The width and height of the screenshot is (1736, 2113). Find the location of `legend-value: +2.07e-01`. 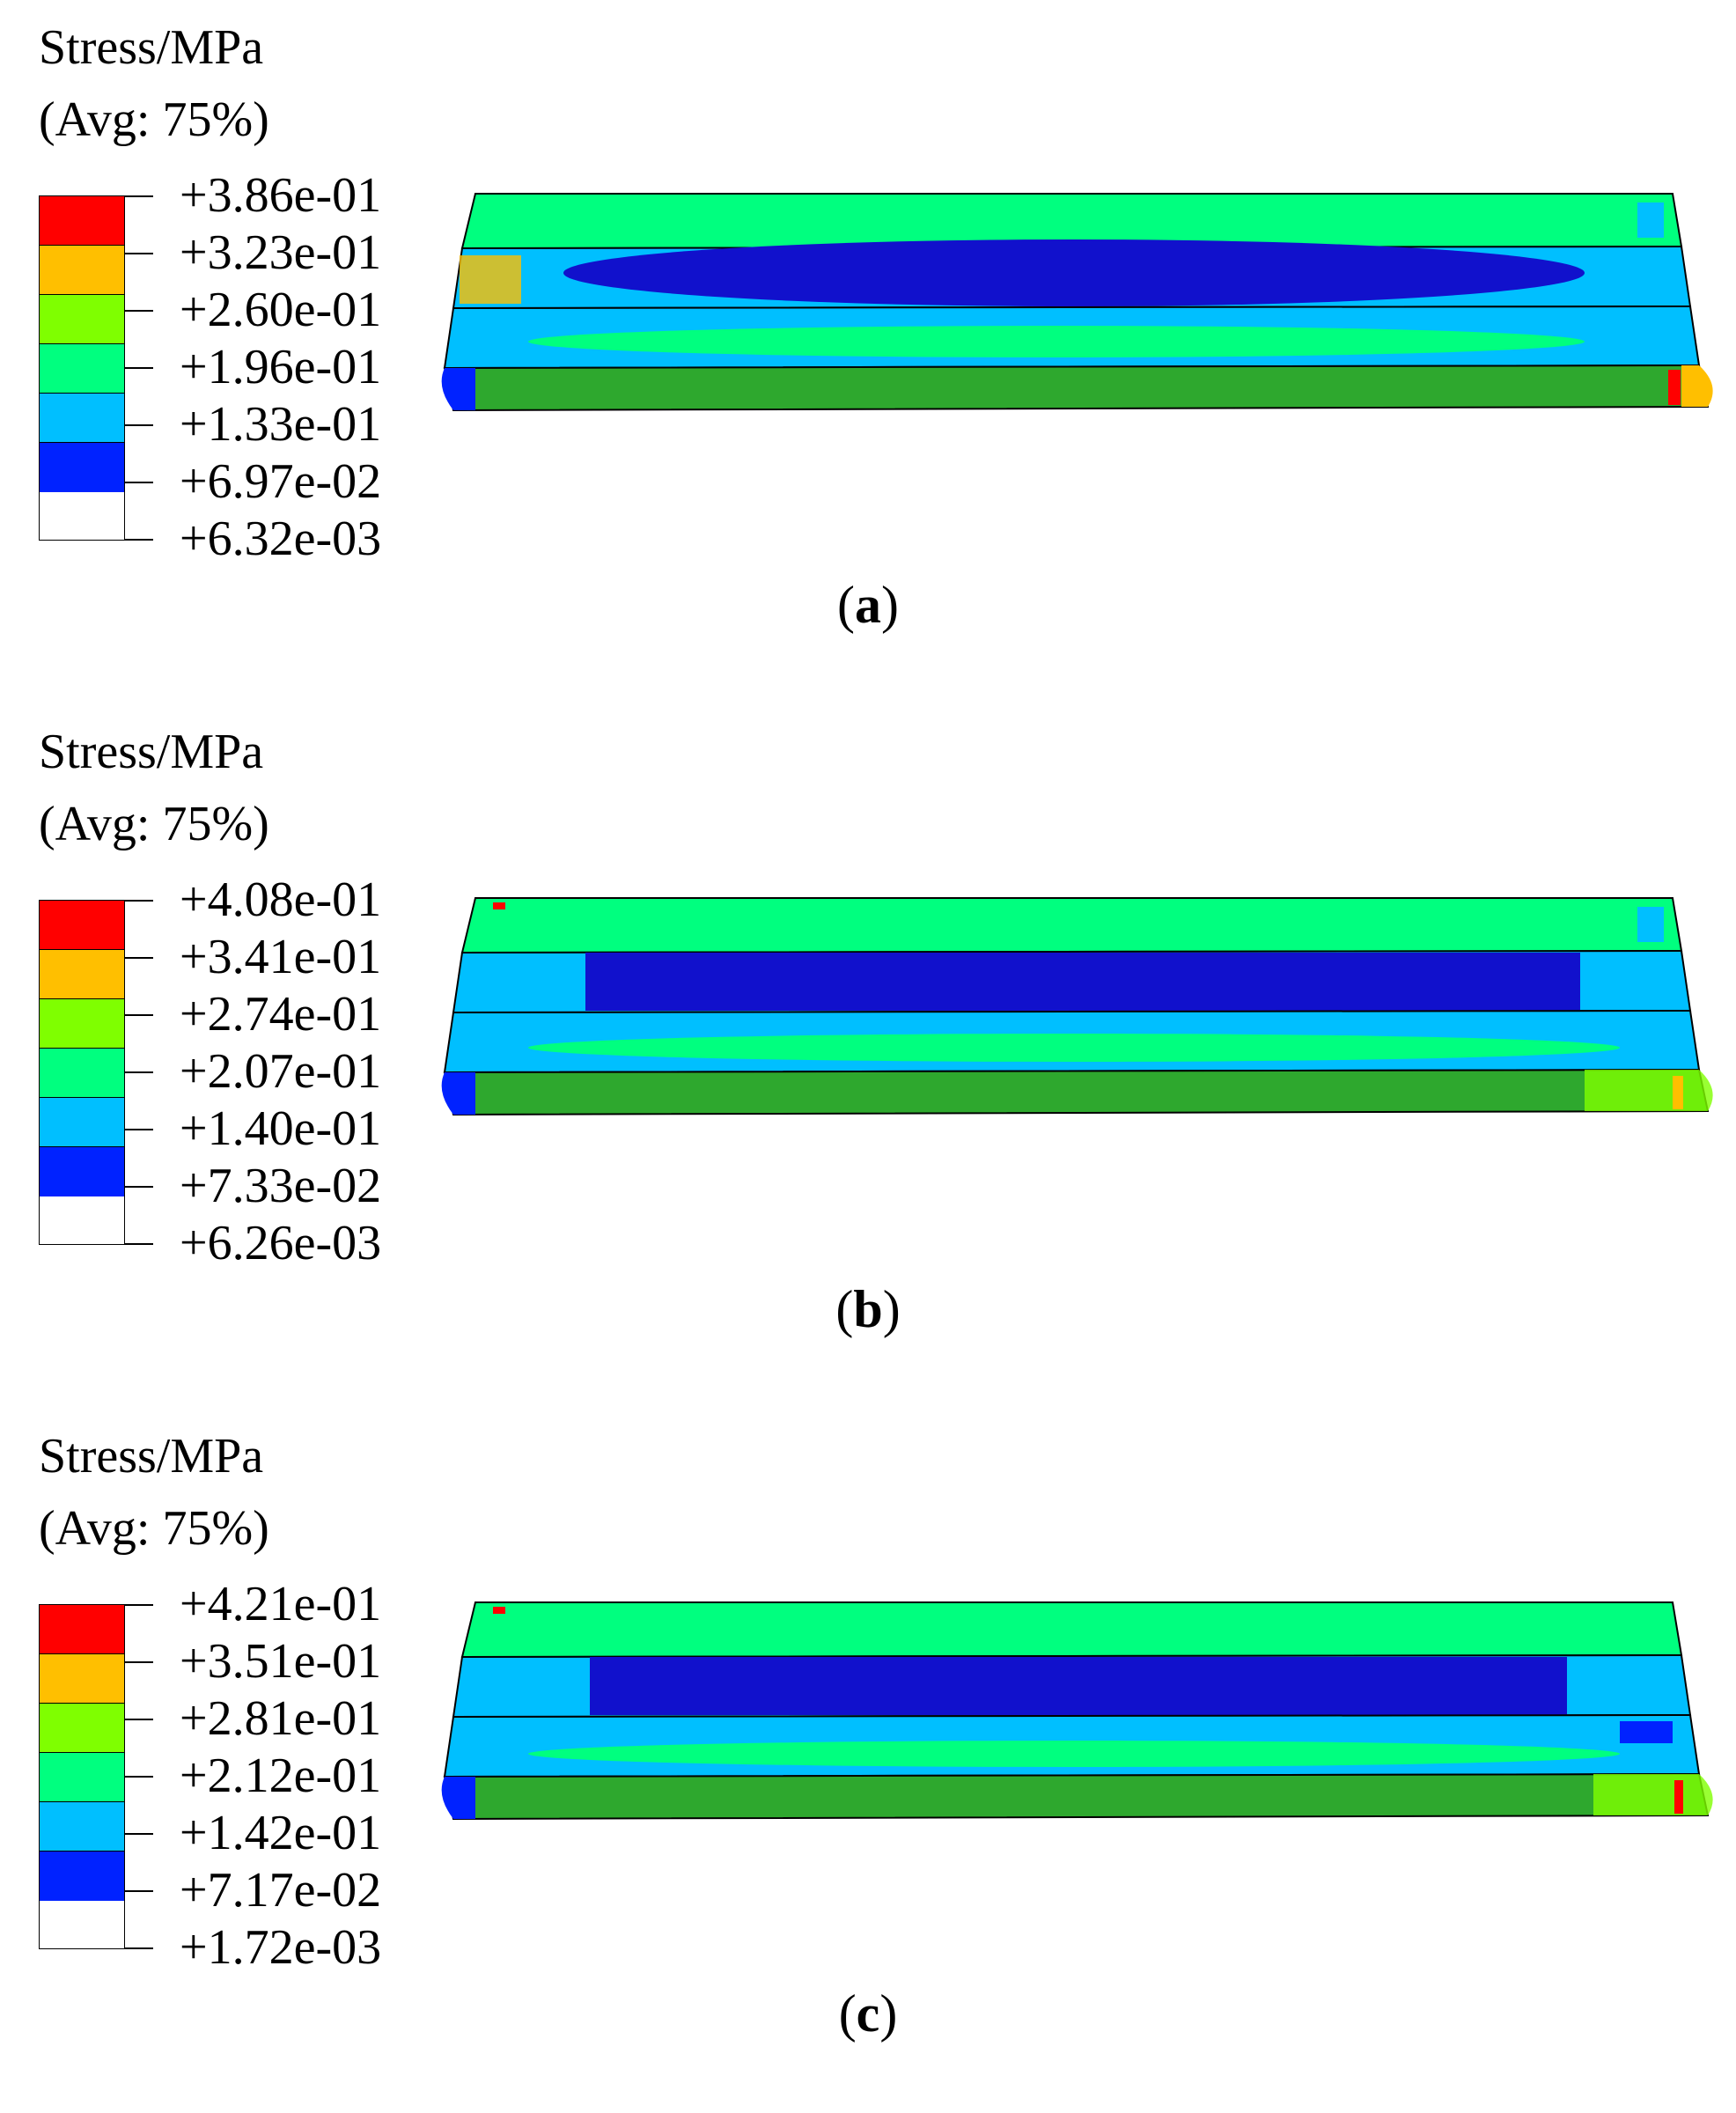

legend-value: +2.07e-01 is located at coordinates (281, 1071).